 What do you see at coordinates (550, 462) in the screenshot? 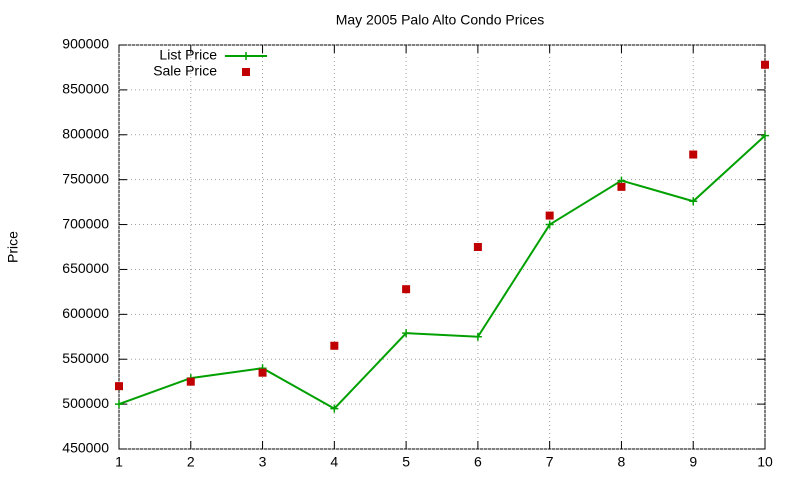
I see `x-tick-label: 7` at bounding box center [550, 462].